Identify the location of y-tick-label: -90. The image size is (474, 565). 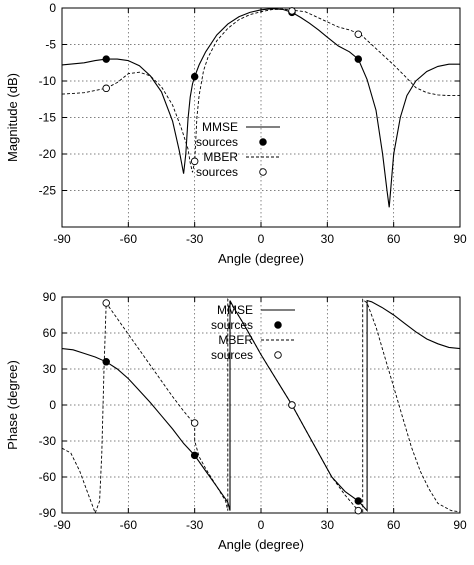
(48, 513).